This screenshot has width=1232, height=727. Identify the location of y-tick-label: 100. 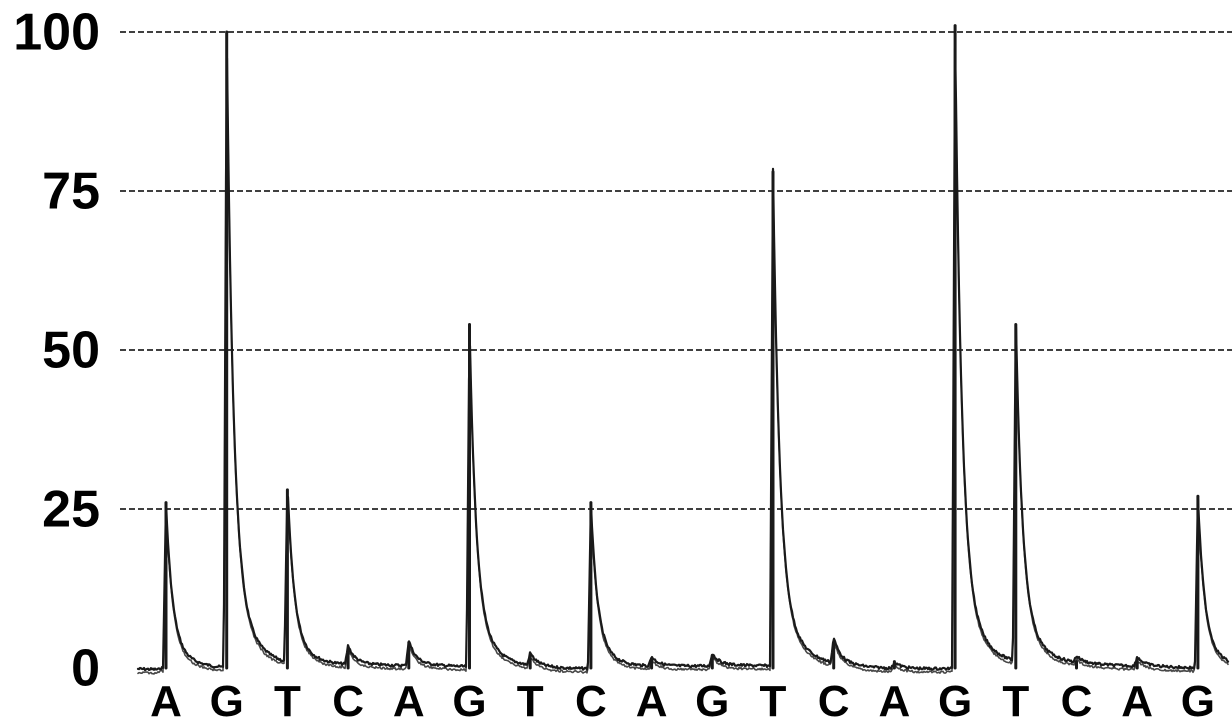
(56, 33).